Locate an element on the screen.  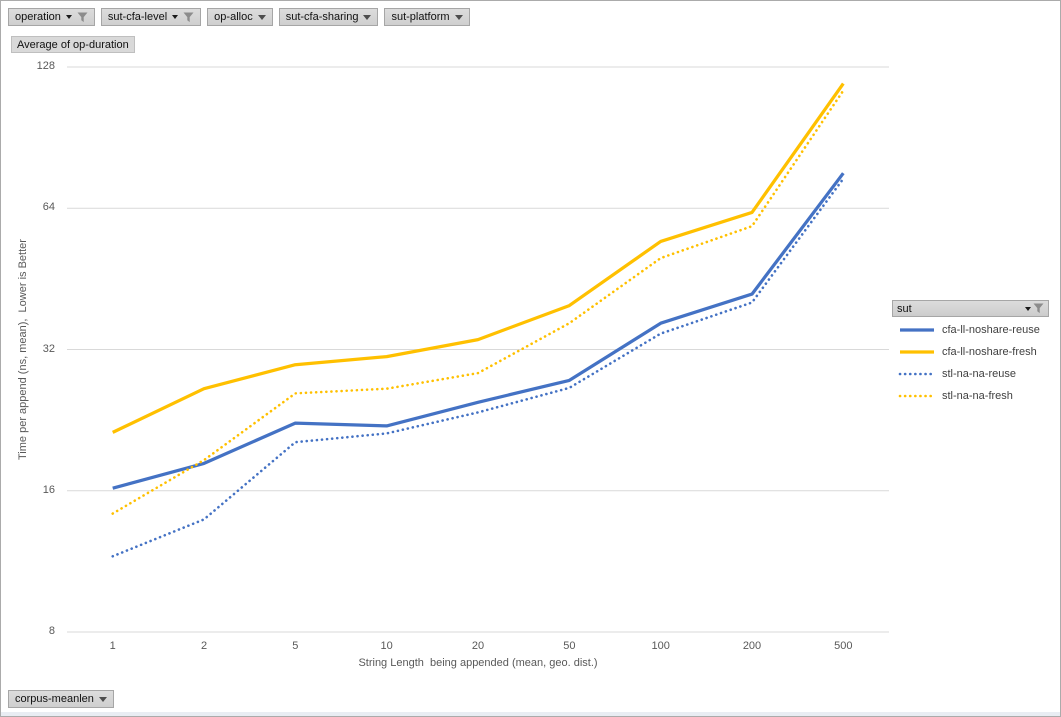
filter-button-label: op-alloc is located at coordinates (233, 17).